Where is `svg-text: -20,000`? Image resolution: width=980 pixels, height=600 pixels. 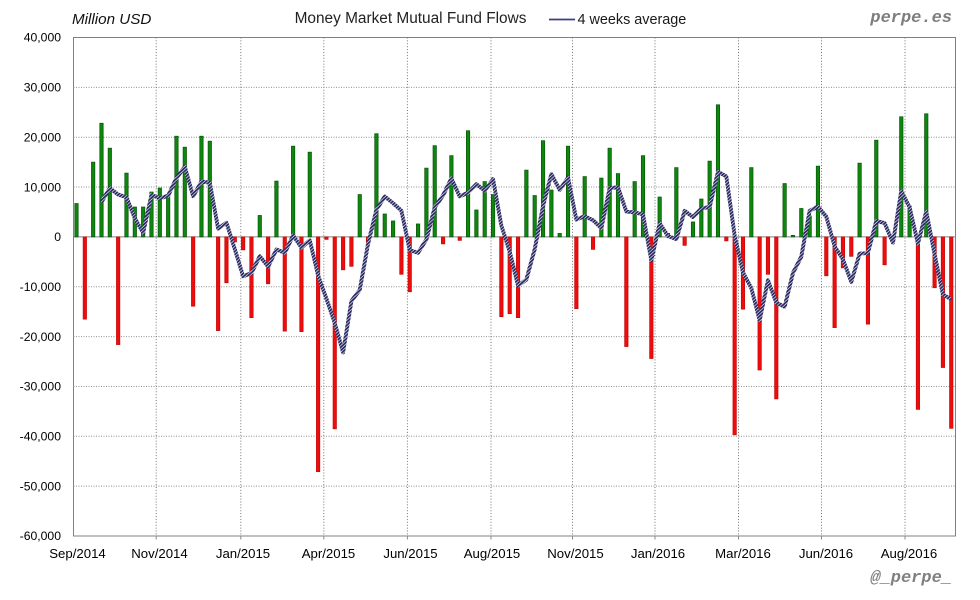 svg-text: -20,000 is located at coordinates (41, 337).